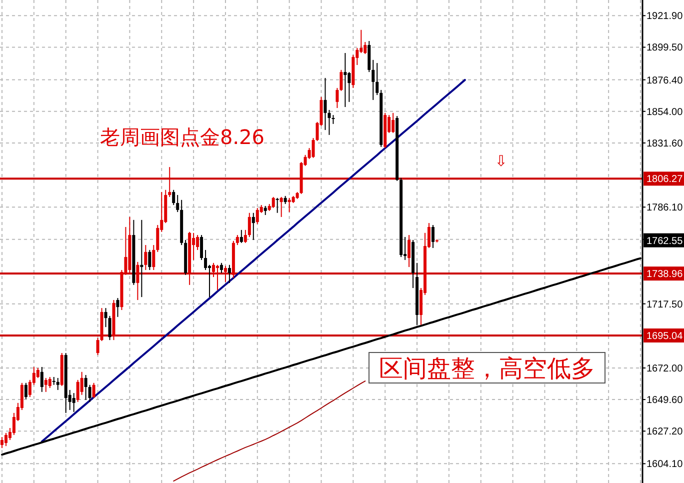 The height and width of the screenshot is (483, 684). What do you see at coordinates (665, 208) in the screenshot?
I see `y-tick-label: 1786.10` at bounding box center [665, 208].